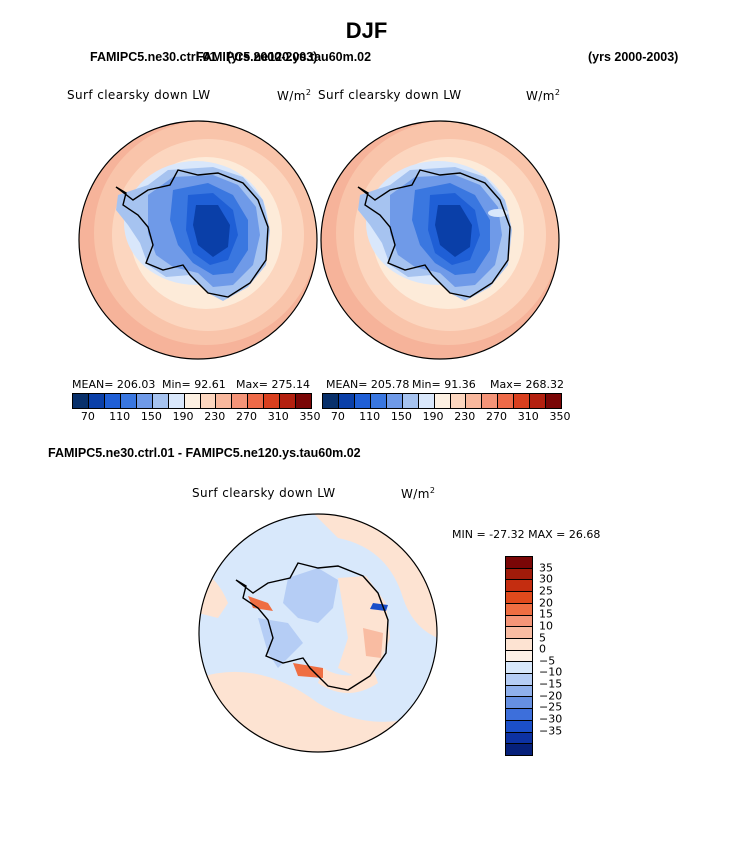 This screenshot has height=854, width=733. I want to click on case-label-left: FAMIPC5.ne30.ctrl.01, so click(153, 57).